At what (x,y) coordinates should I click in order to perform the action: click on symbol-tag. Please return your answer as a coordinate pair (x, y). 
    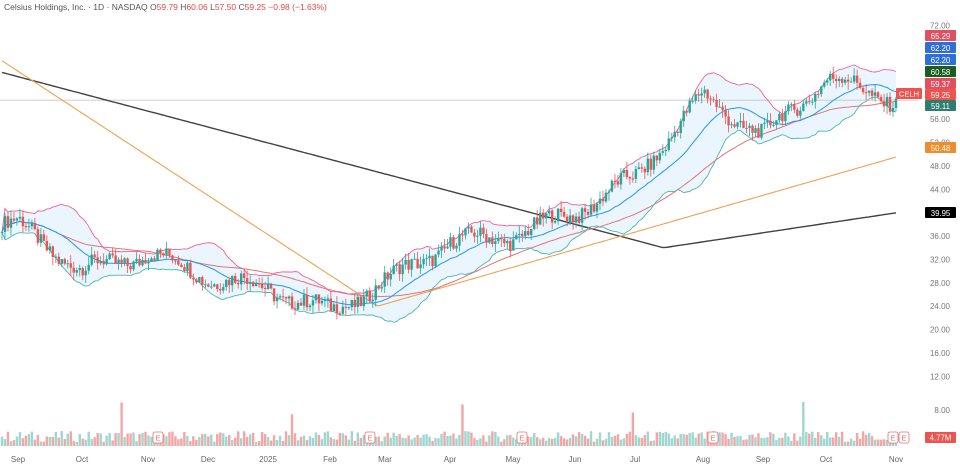
    Looking at the image, I should click on (909, 93).